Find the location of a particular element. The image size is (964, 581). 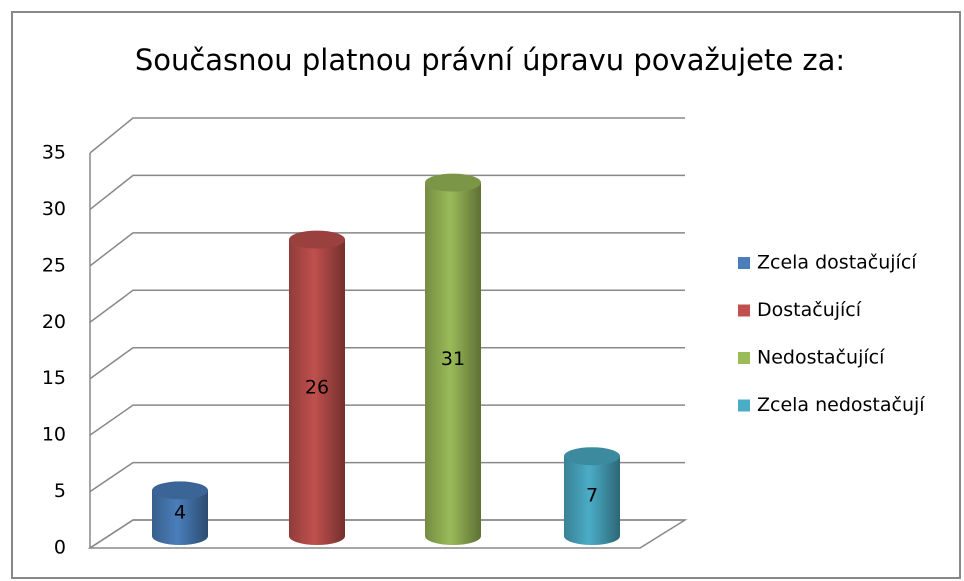

y-tick-label: 0 is located at coordinates (60, 548).